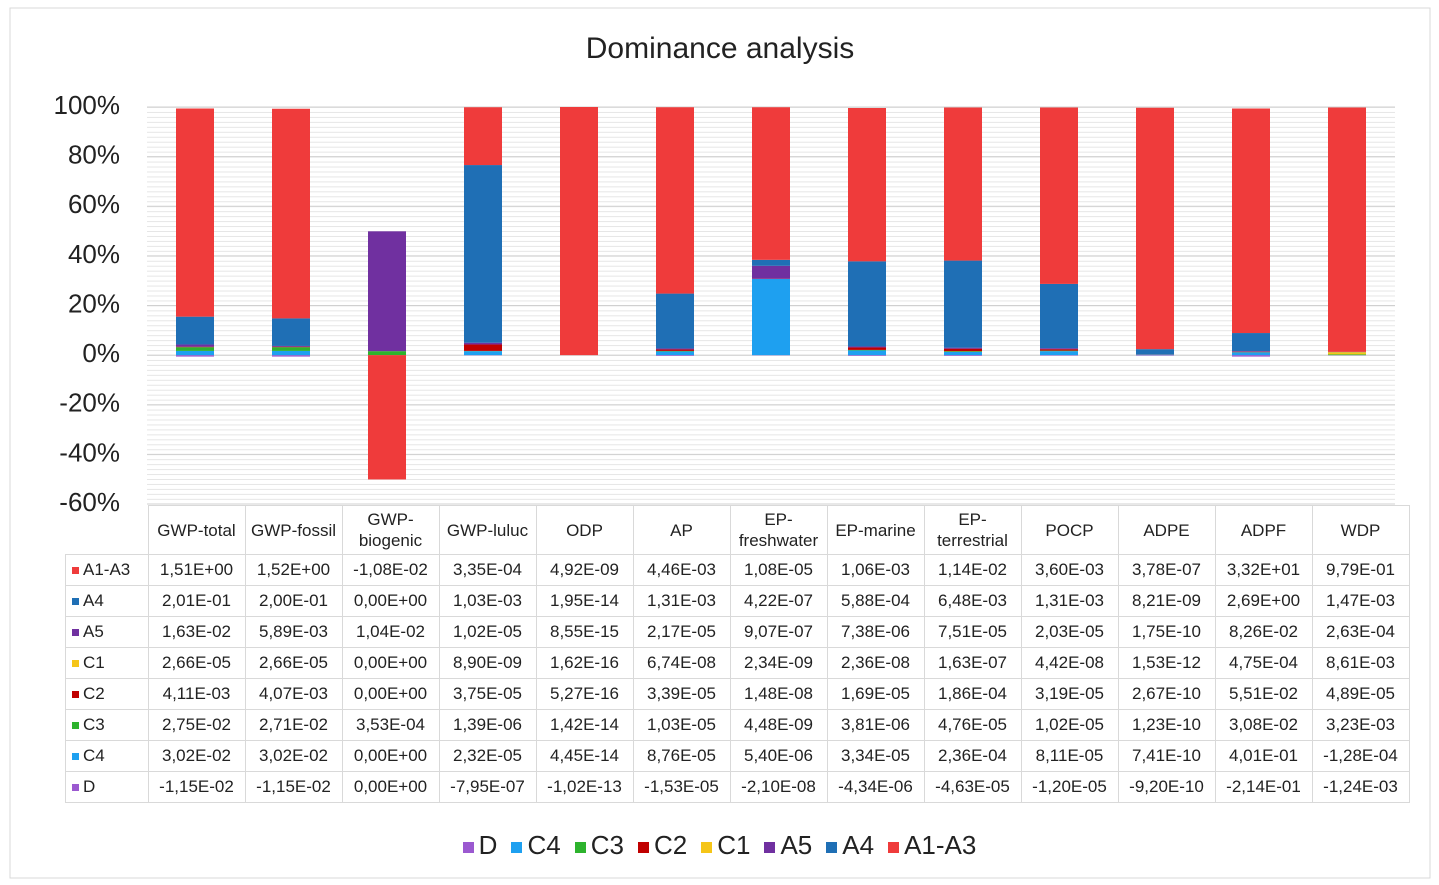  I want to click on category-label: GWP-biogenic, so click(390, 530).